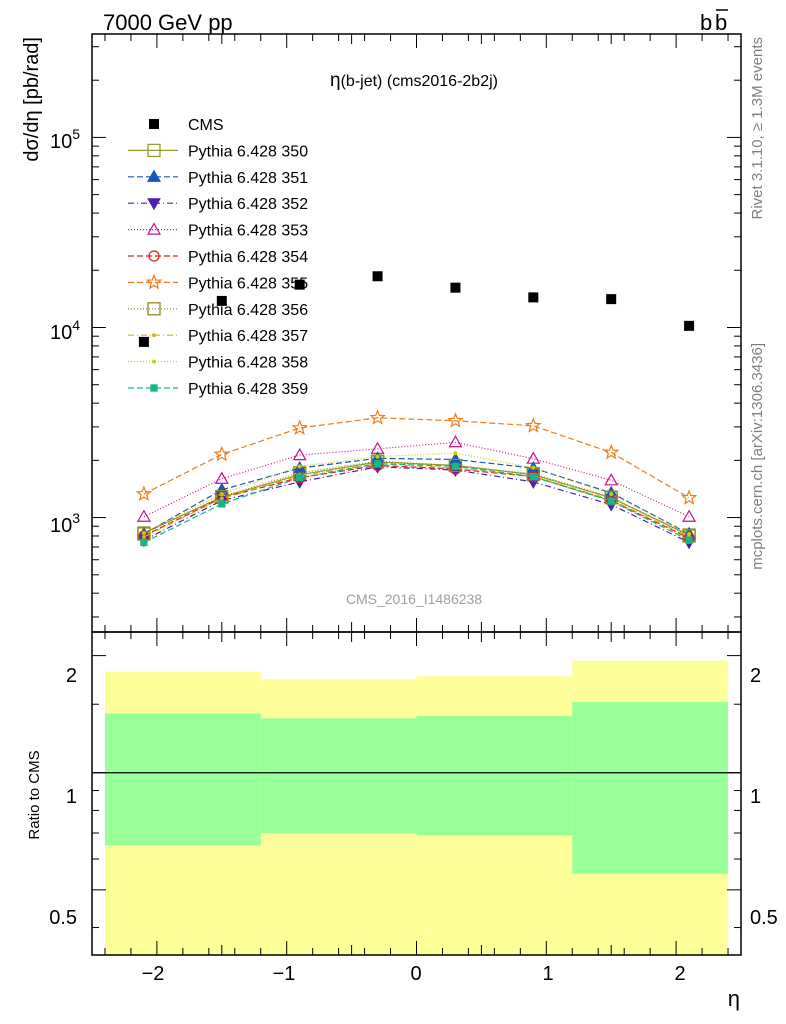 The image size is (786, 1024). Describe the element at coordinates (248, 389) in the screenshot. I see `legend-label-9: Pythia 6.428 359` at that location.